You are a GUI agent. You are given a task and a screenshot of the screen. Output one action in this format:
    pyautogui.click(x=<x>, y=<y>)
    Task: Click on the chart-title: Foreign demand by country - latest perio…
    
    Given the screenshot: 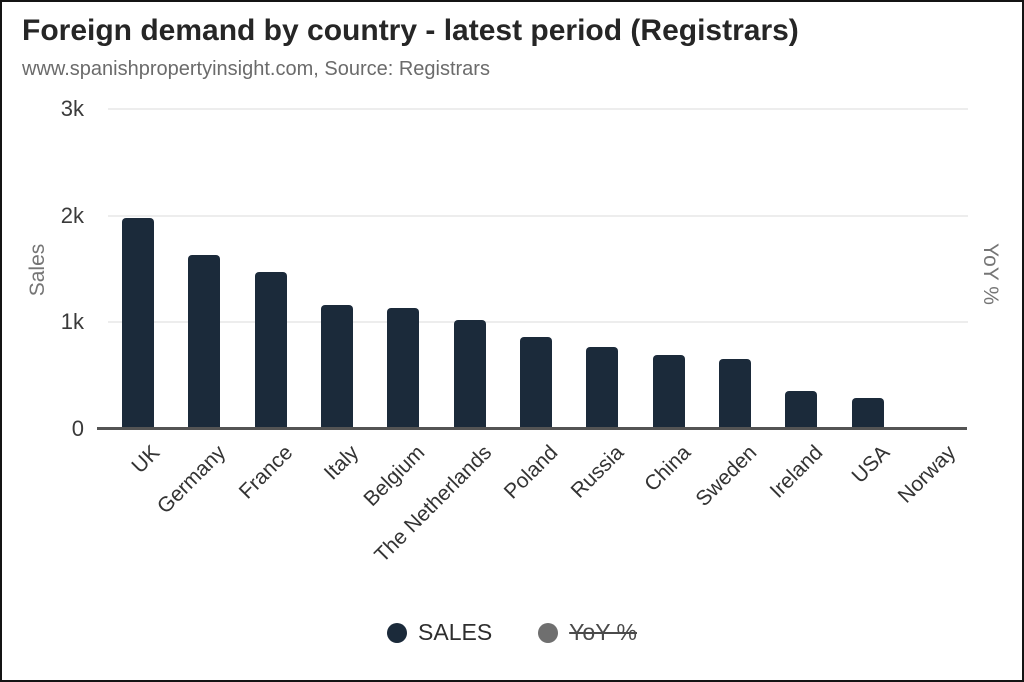 What is the action you would take?
    pyautogui.click(x=410, y=30)
    